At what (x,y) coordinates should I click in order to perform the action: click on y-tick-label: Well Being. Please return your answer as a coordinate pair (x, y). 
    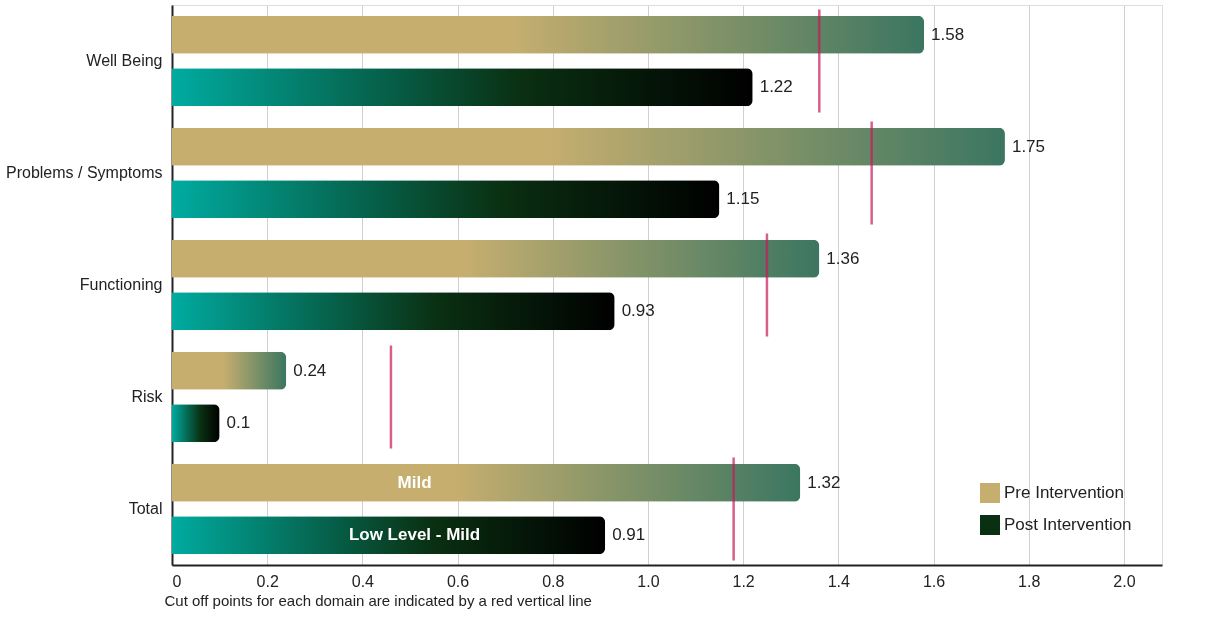
    Looking at the image, I should click on (124, 60).